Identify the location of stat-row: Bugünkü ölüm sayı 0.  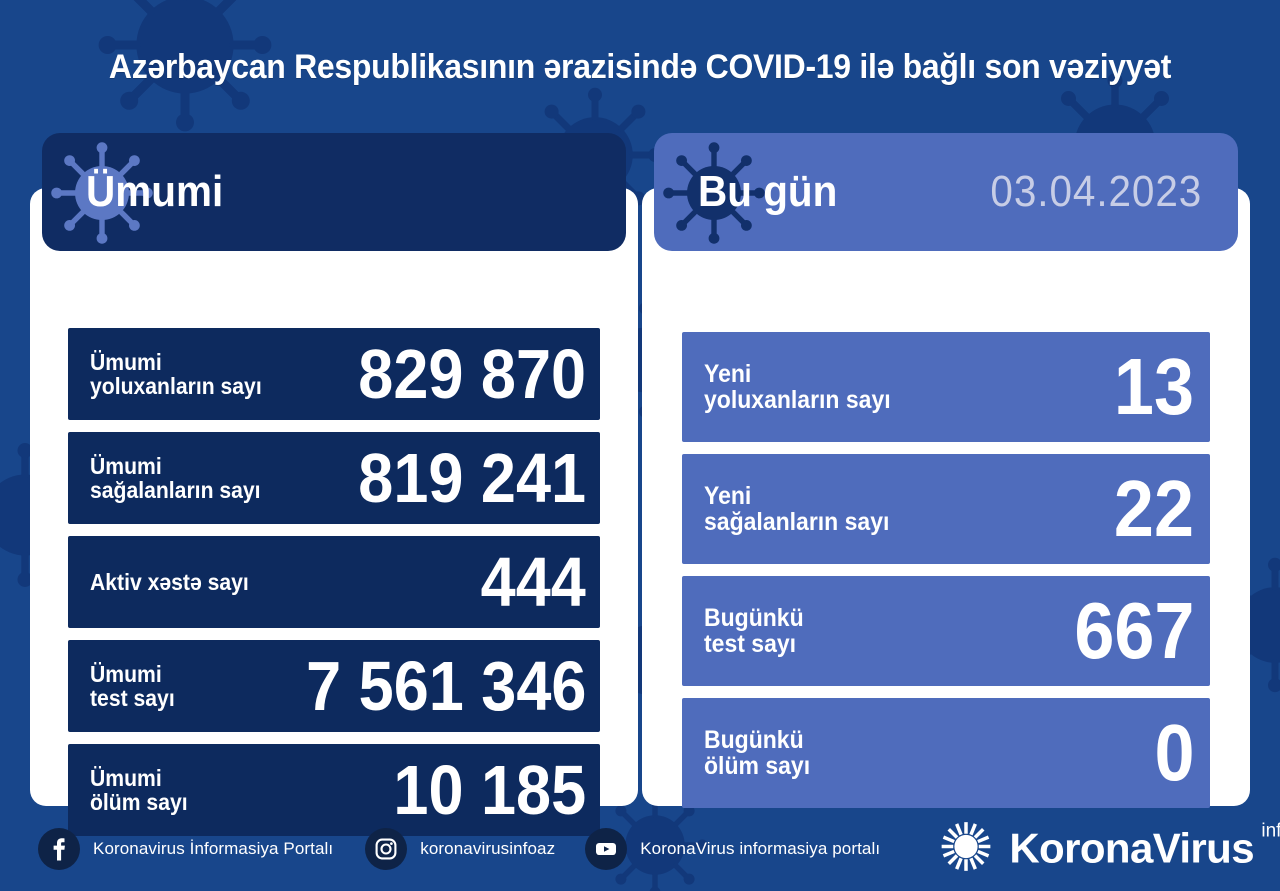
(946, 753).